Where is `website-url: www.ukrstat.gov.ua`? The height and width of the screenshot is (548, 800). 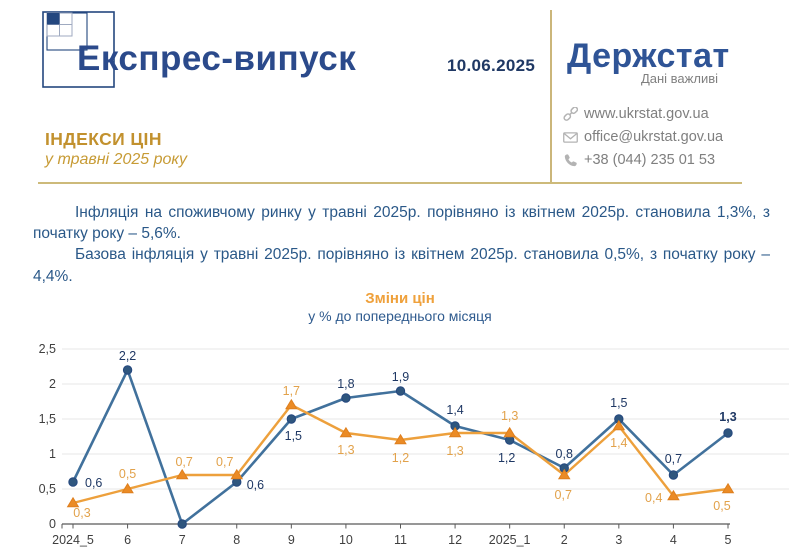 website-url: www.ukrstat.gov.ua is located at coordinates (646, 114).